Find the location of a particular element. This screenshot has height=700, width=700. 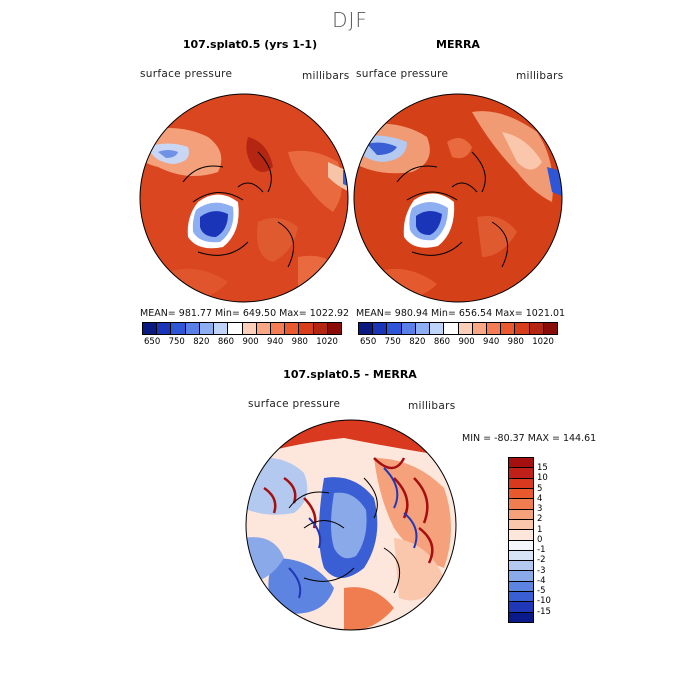

panel1-colorbar: 650 750 820 860 900 940 980 1020 is located at coordinates (242, 334).